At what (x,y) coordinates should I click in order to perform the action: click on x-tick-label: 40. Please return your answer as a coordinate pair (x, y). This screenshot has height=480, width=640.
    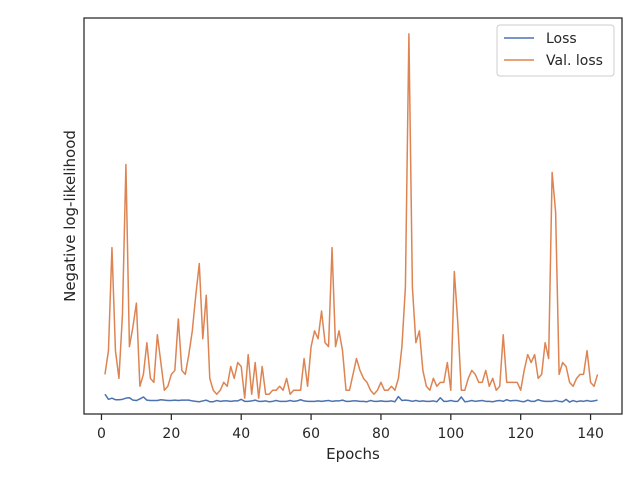
    Looking at the image, I should click on (241, 434).